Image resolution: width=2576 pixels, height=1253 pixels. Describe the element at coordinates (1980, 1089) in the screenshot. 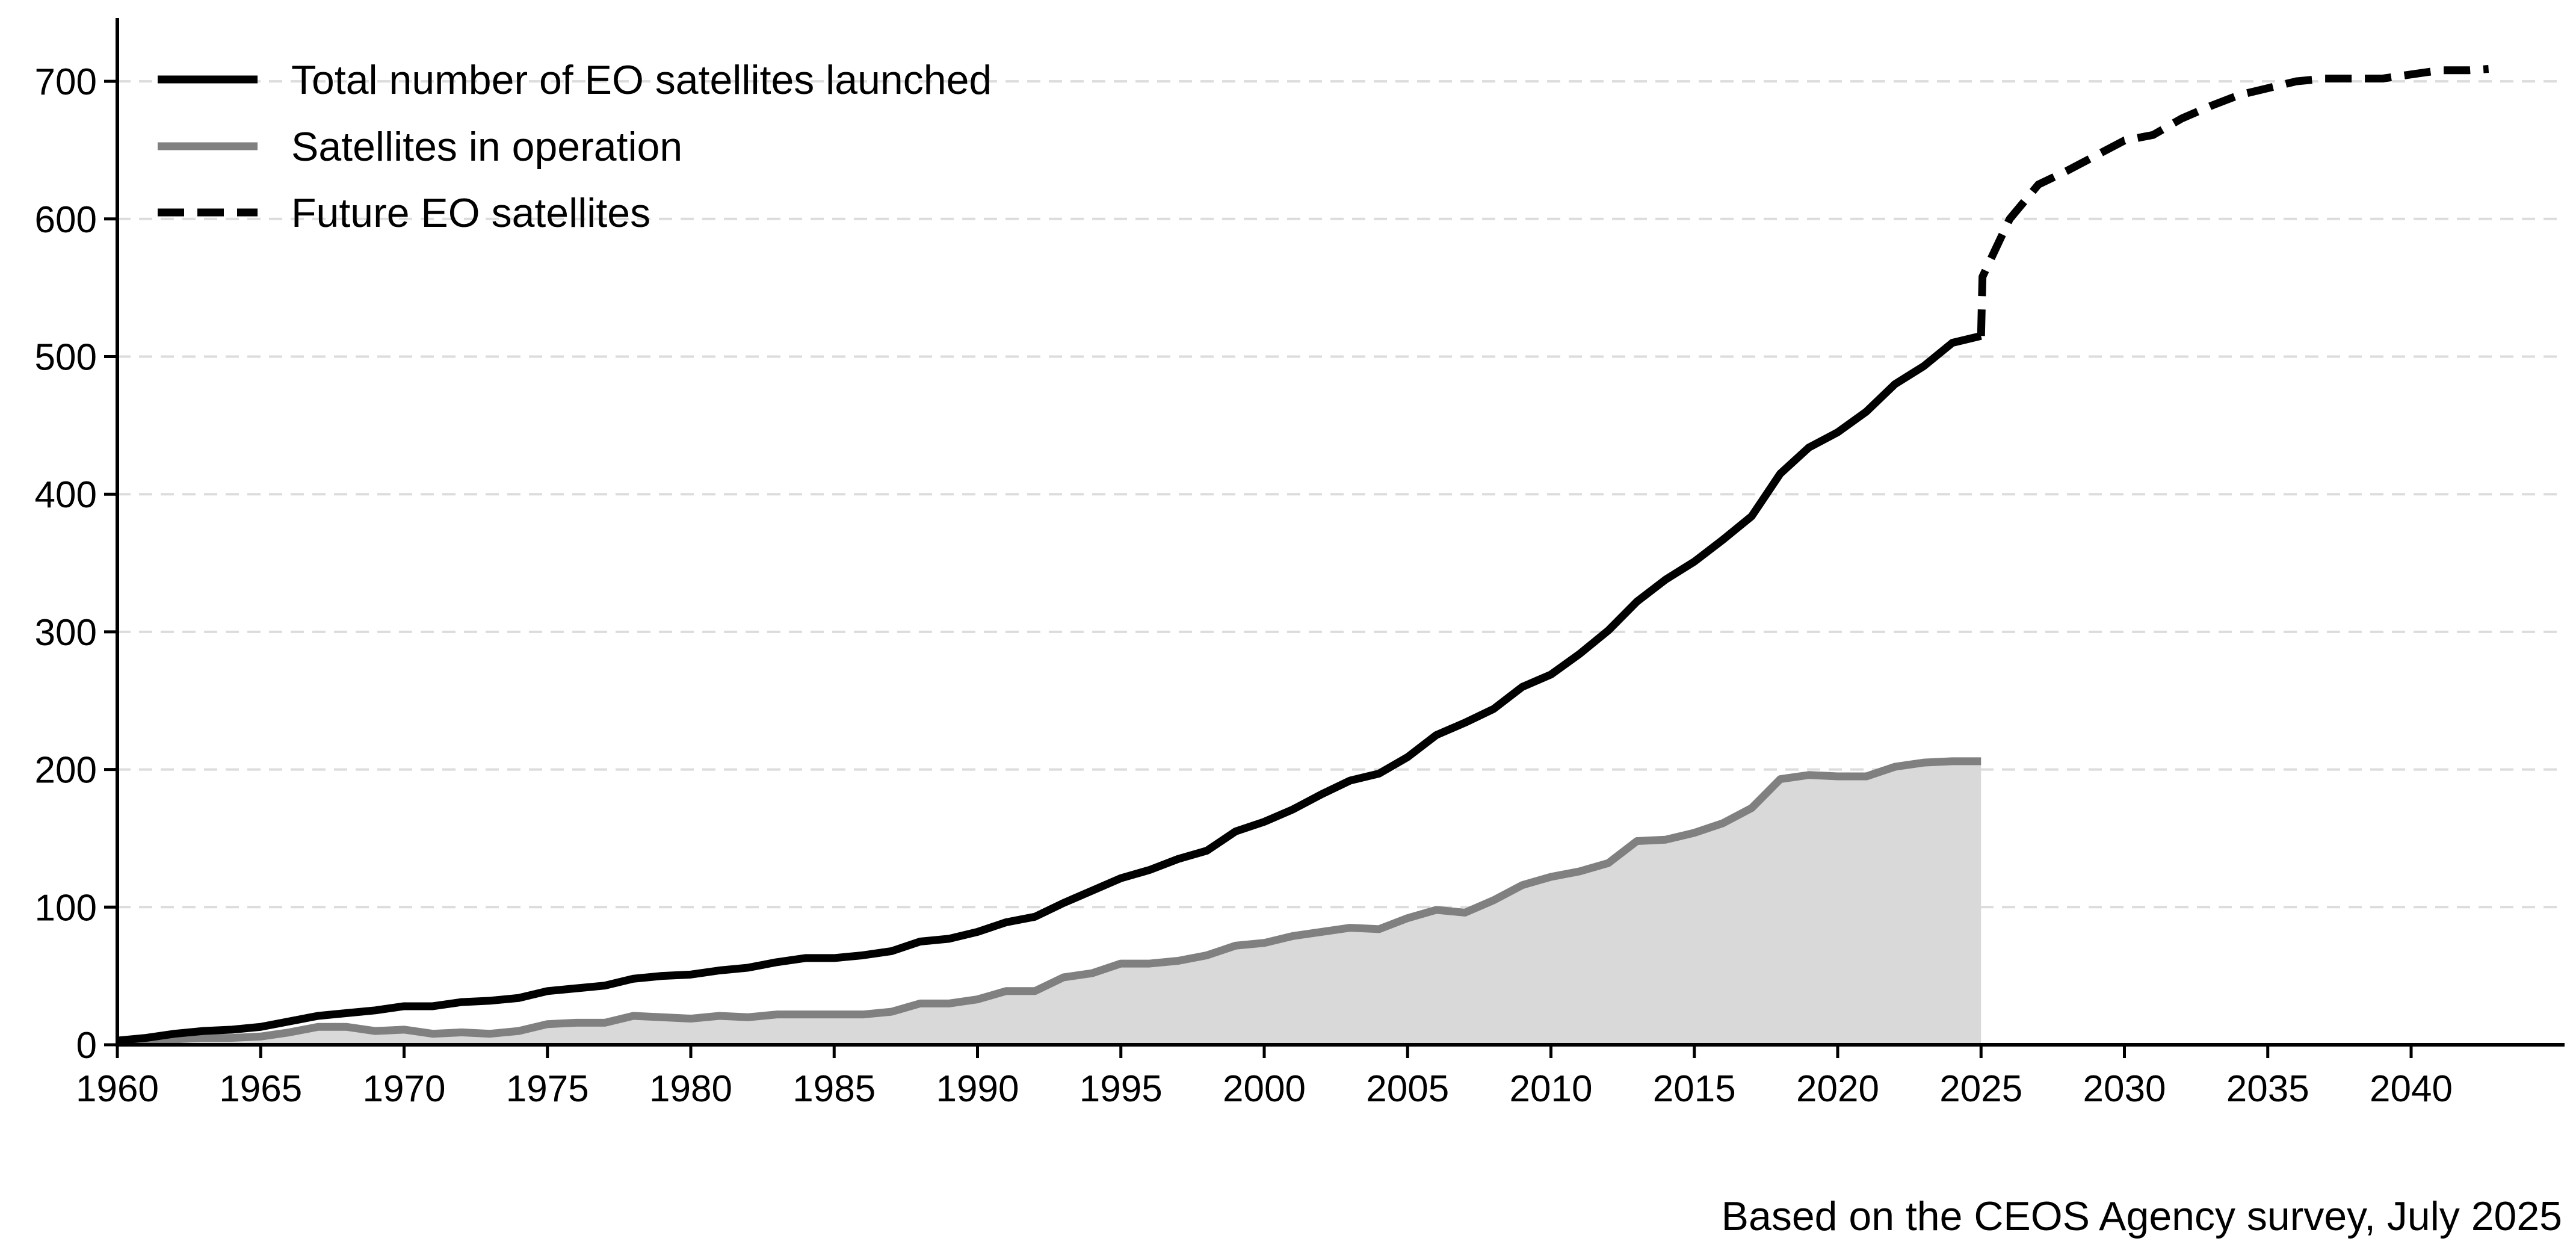

I see `x-tick-label-2025: 2025` at that location.